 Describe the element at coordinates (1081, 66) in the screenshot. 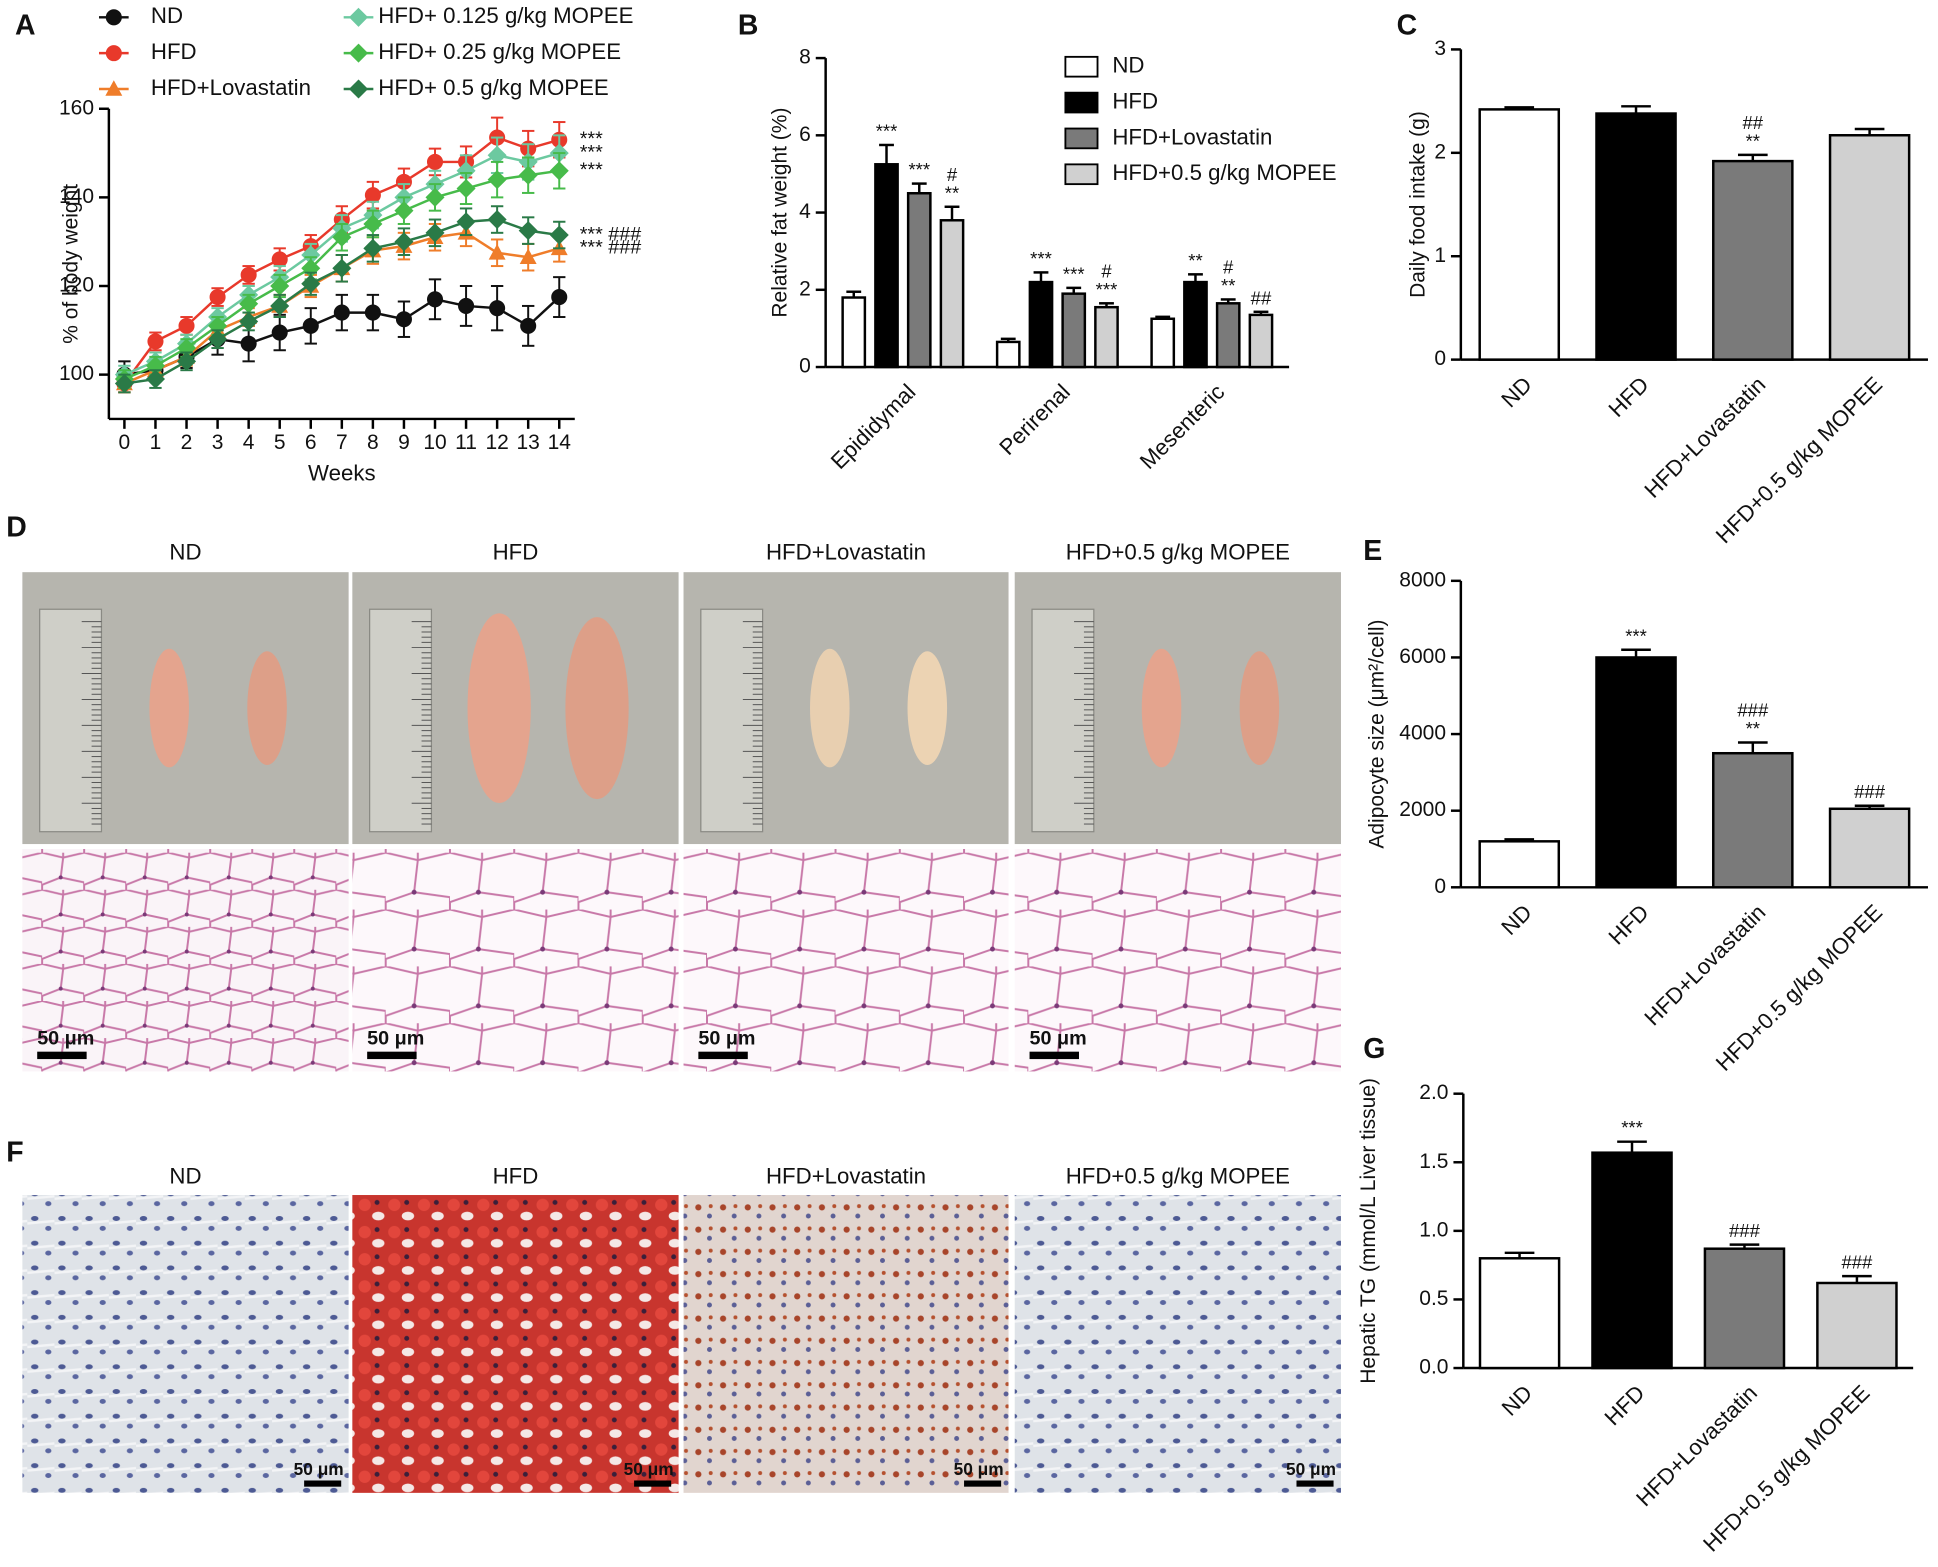

I see `legend-swatch` at that location.